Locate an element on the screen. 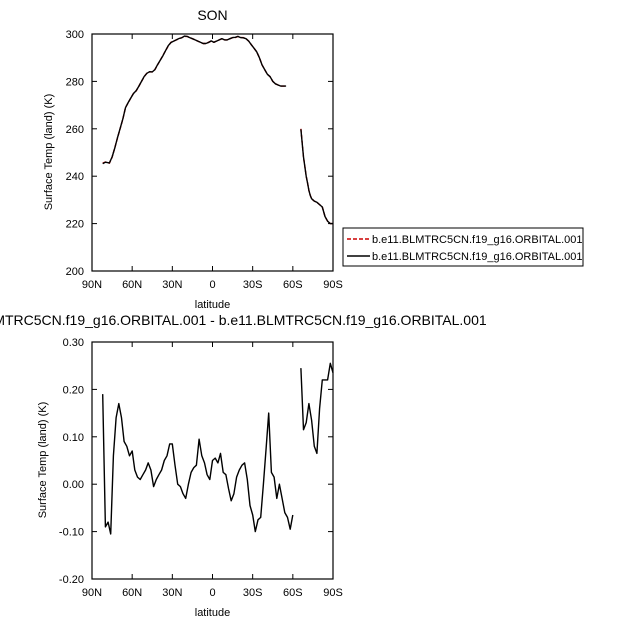  bottom-y-tick-label-4: 0.20 is located at coordinates (73, 390).